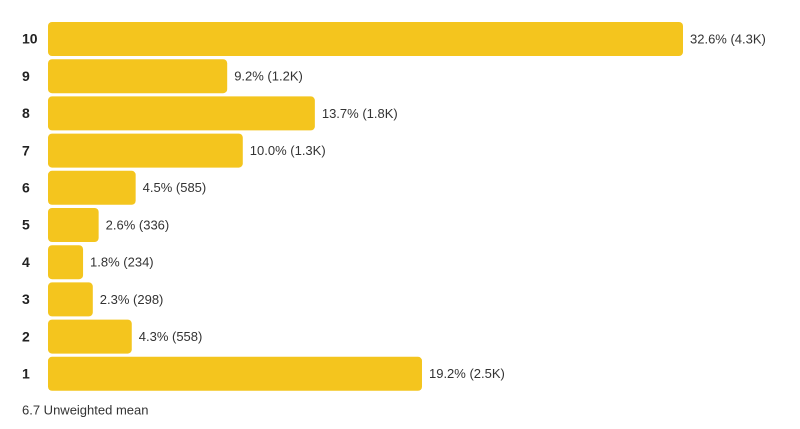 The width and height of the screenshot is (800, 429). Describe the element at coordinates (268, 76) in the screenshot. I see `value-label: 9.2% (1.2K)` at that location.